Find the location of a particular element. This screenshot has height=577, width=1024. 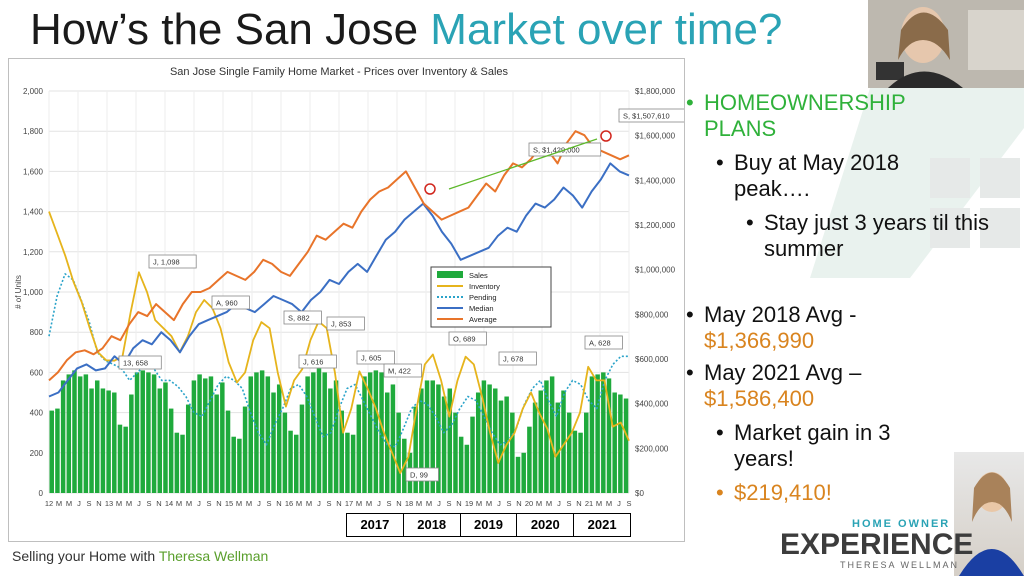

bullet-item: • May 2018 Avg - is located at coordinates (771, 315).